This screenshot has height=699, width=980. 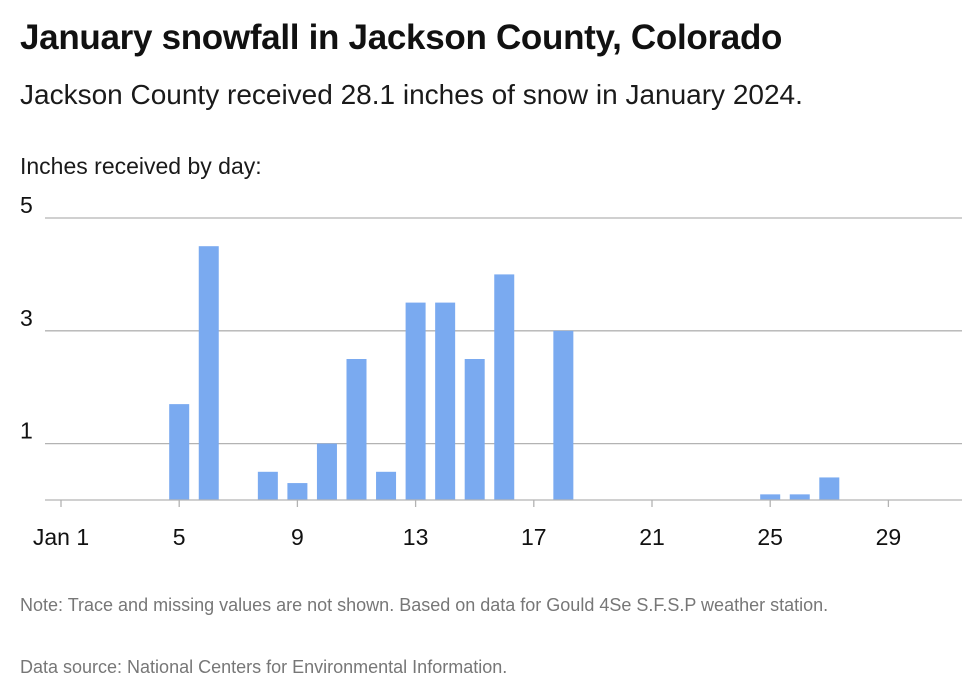 I want to click on x-tick-label-9: 9, so click(x=297, y=537).